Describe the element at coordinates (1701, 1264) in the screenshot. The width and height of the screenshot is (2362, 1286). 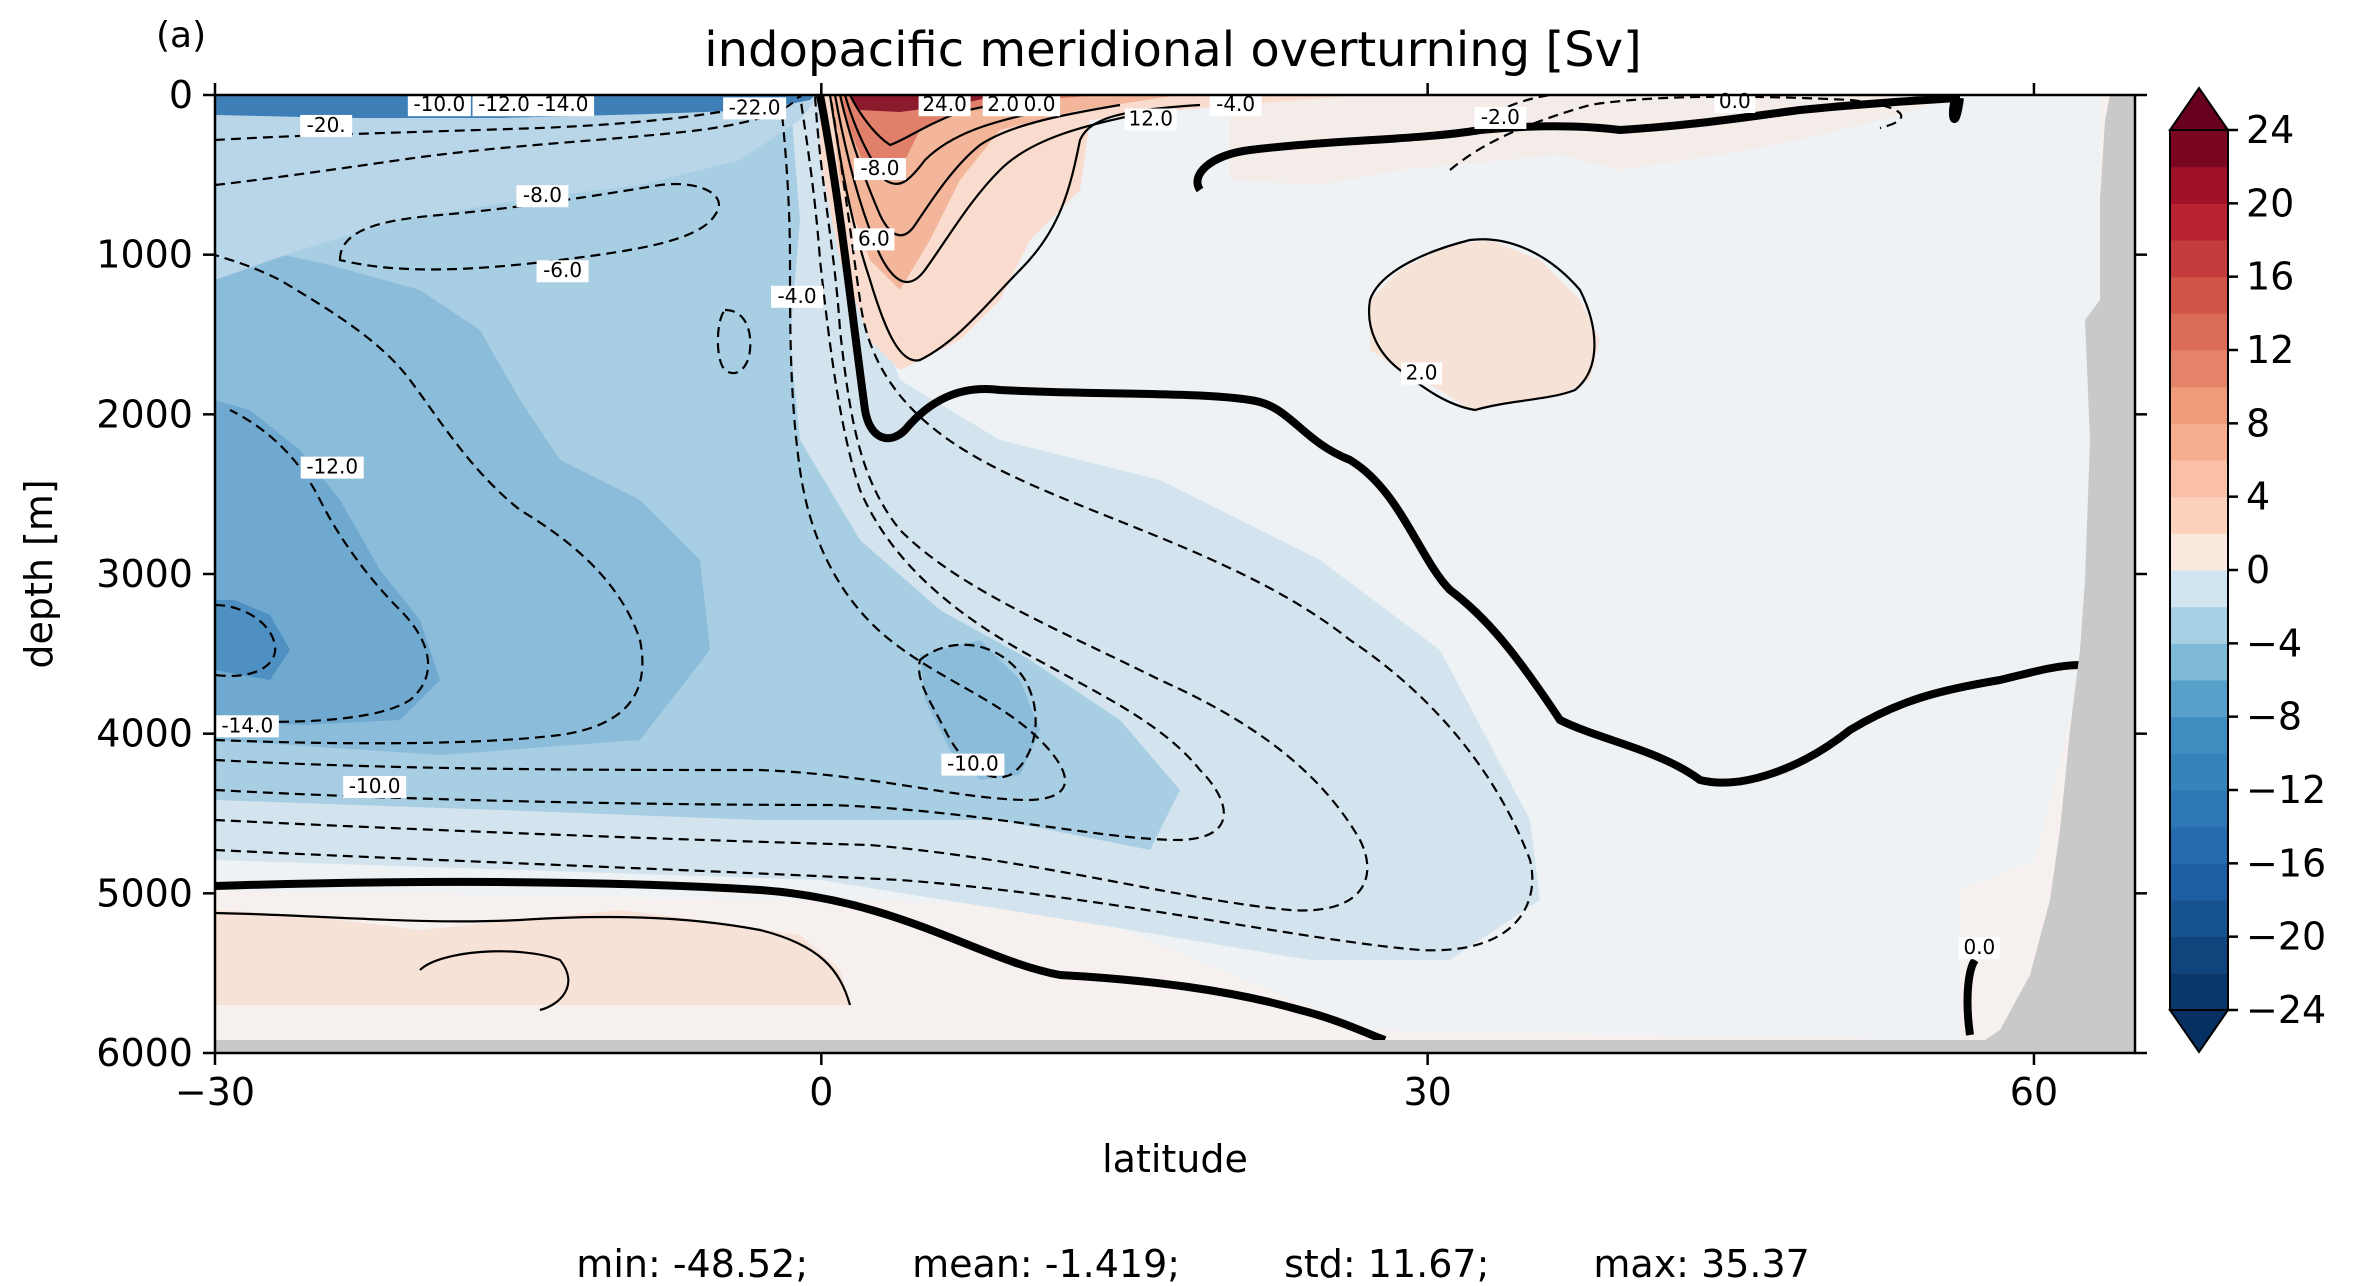
I see `stat-max: max: 35.37` at that location.